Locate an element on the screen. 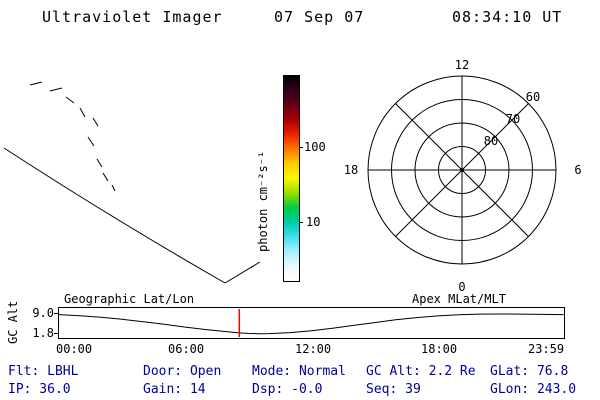 The height and width of the screenshot is (400, 600). gc-alt-plot is located at coordinates (311, 323).